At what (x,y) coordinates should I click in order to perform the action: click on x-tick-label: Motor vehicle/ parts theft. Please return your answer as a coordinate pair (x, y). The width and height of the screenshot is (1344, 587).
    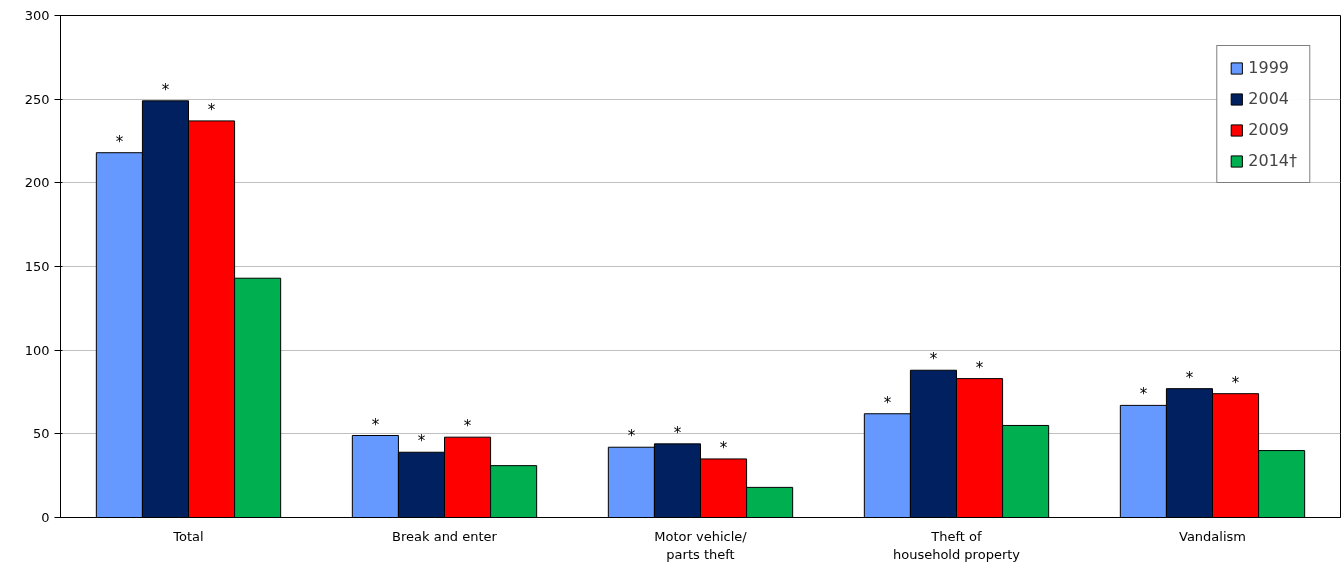
    Looking at the image, I should click on (701, 545).